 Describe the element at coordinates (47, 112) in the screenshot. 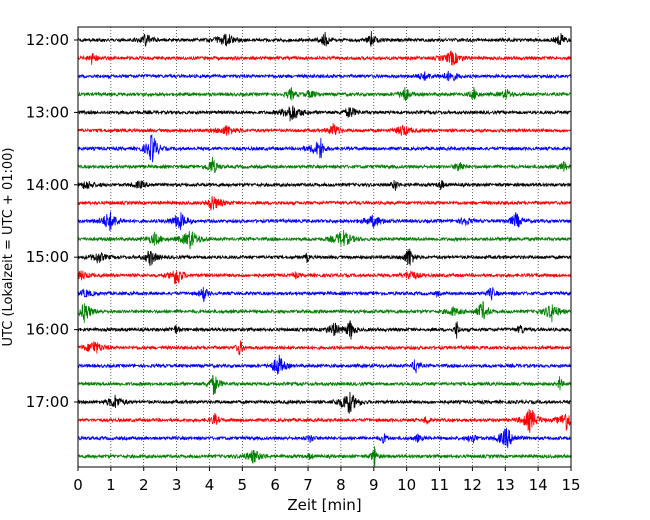

I see `y-tick-label: 13:00` at that location.